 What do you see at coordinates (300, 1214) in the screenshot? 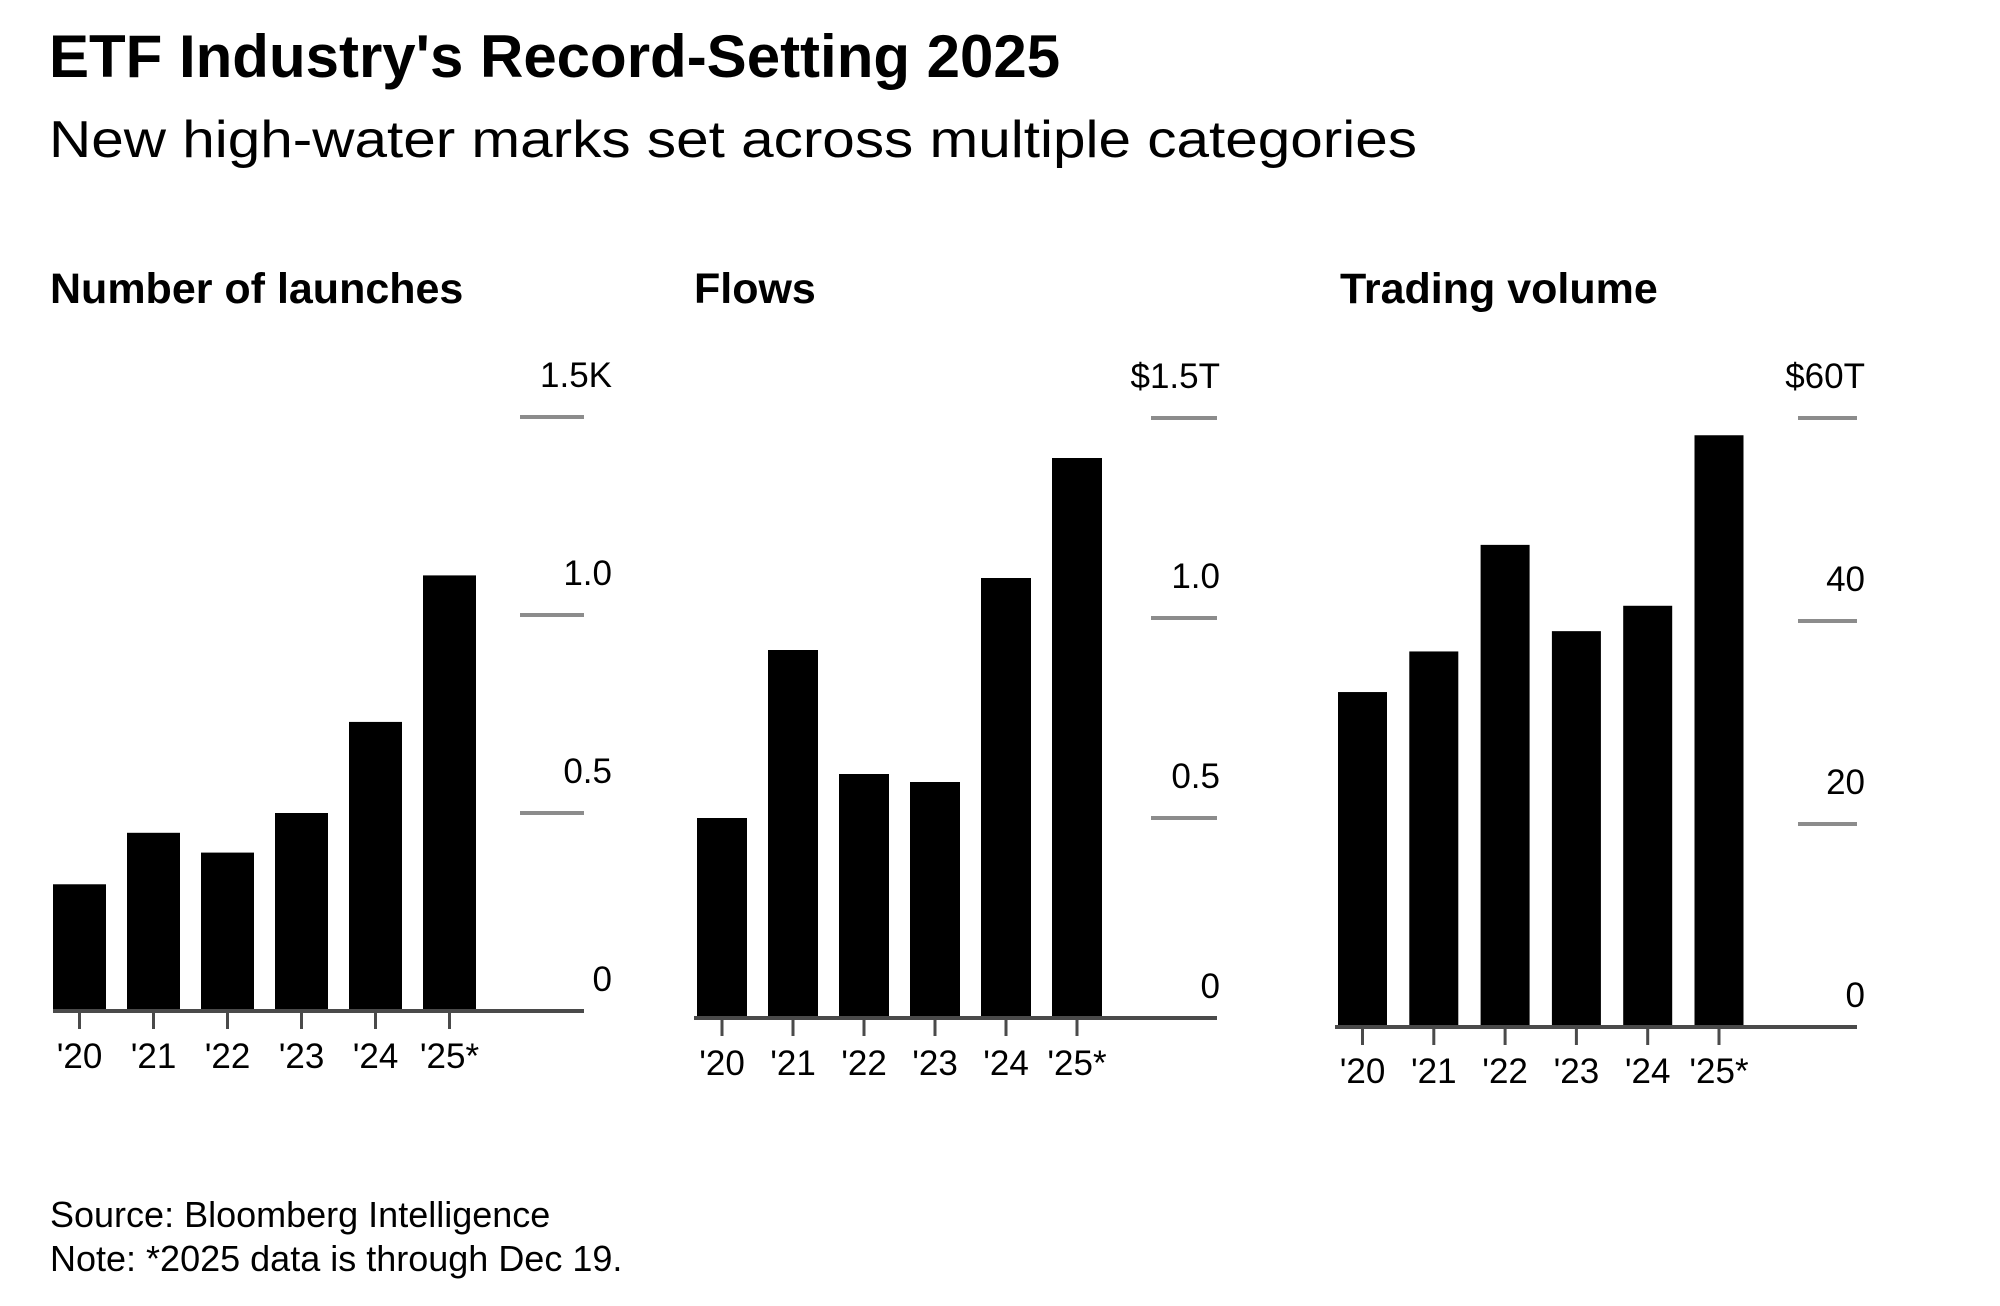
I see `source-note: Source: Bloomberg Intelligence` at bounding box center [300, 1214].